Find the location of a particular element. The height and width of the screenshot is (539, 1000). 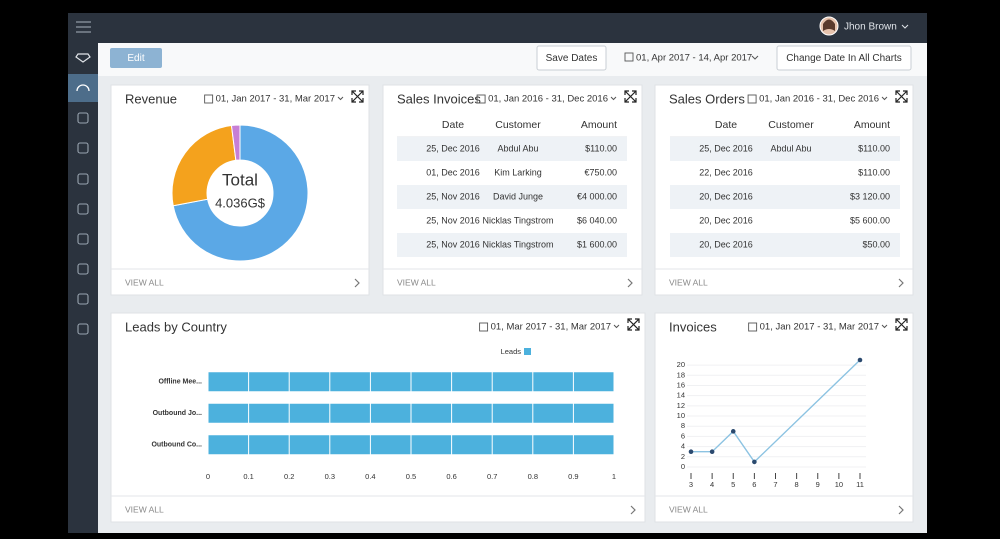

table-cell: $6 040.00 is located at coordinates (597, 220).